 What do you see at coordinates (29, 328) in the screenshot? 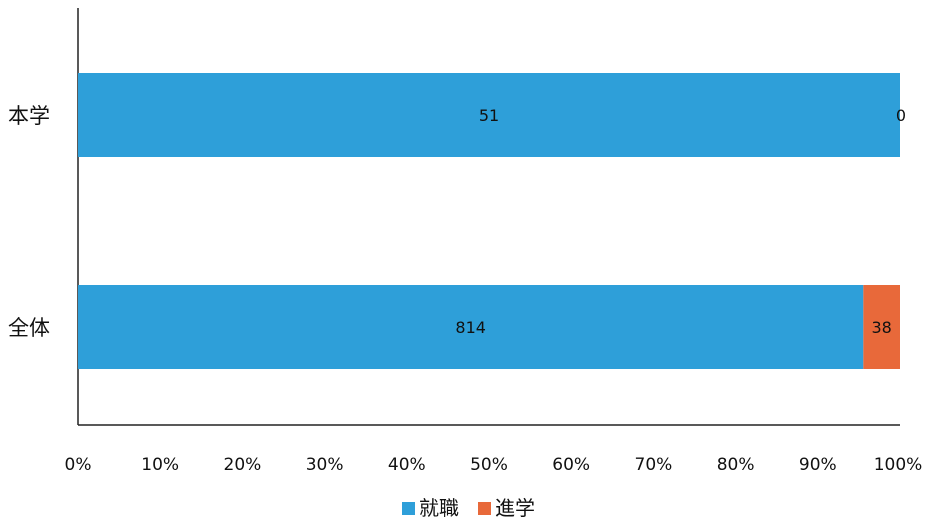
I see `category-label-2: 全体` at bounding box center [29, 328].